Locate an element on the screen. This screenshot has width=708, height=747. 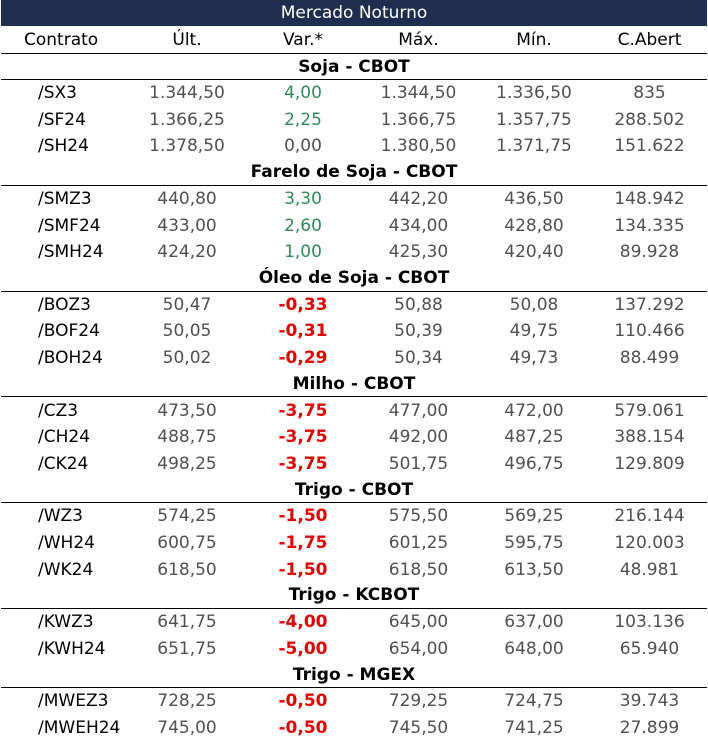
last-price-cell: 728,25 is located at coordinates (187, 701).